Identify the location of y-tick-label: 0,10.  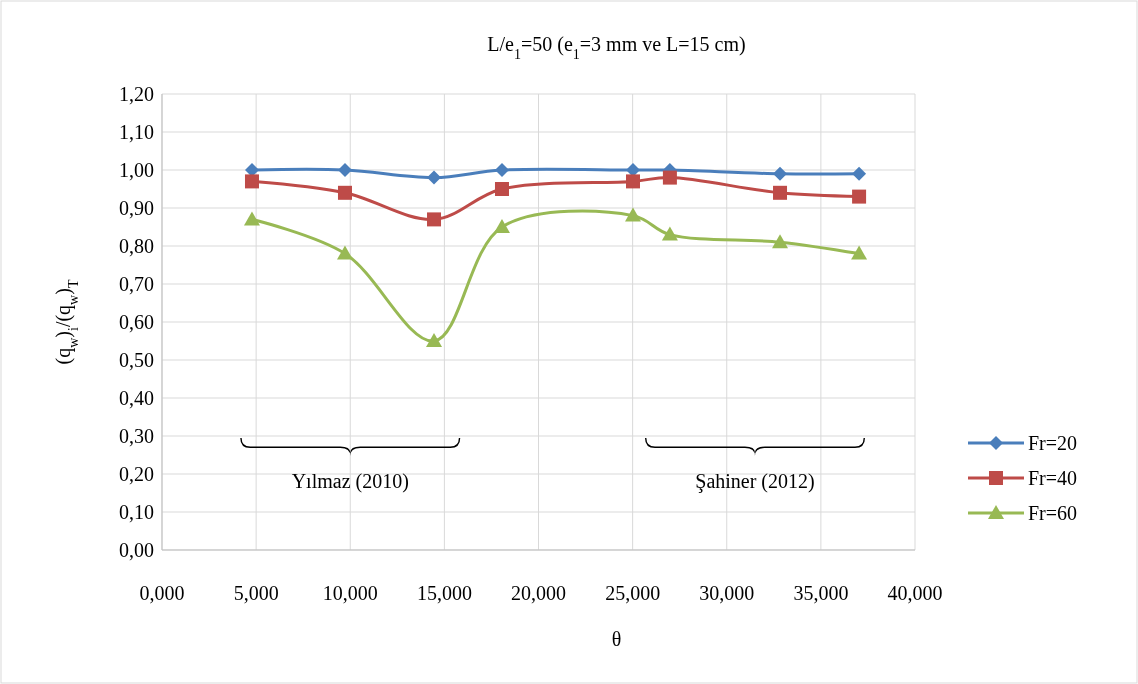
(136, 512).